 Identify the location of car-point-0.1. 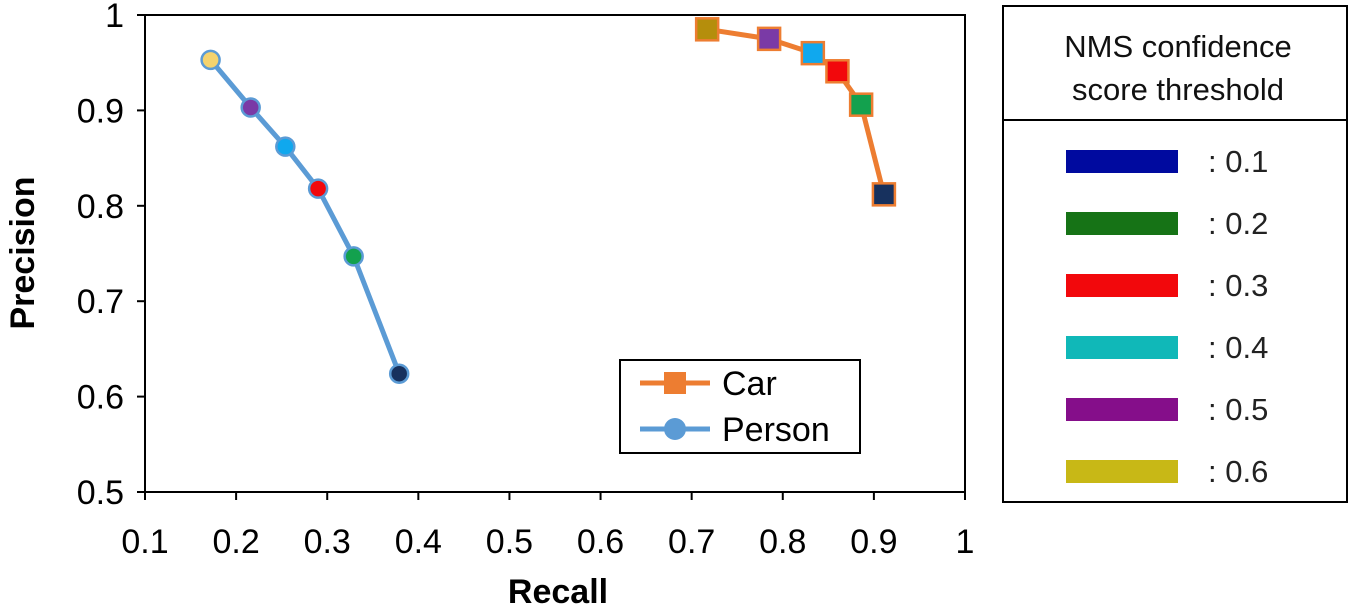
(884, 194).